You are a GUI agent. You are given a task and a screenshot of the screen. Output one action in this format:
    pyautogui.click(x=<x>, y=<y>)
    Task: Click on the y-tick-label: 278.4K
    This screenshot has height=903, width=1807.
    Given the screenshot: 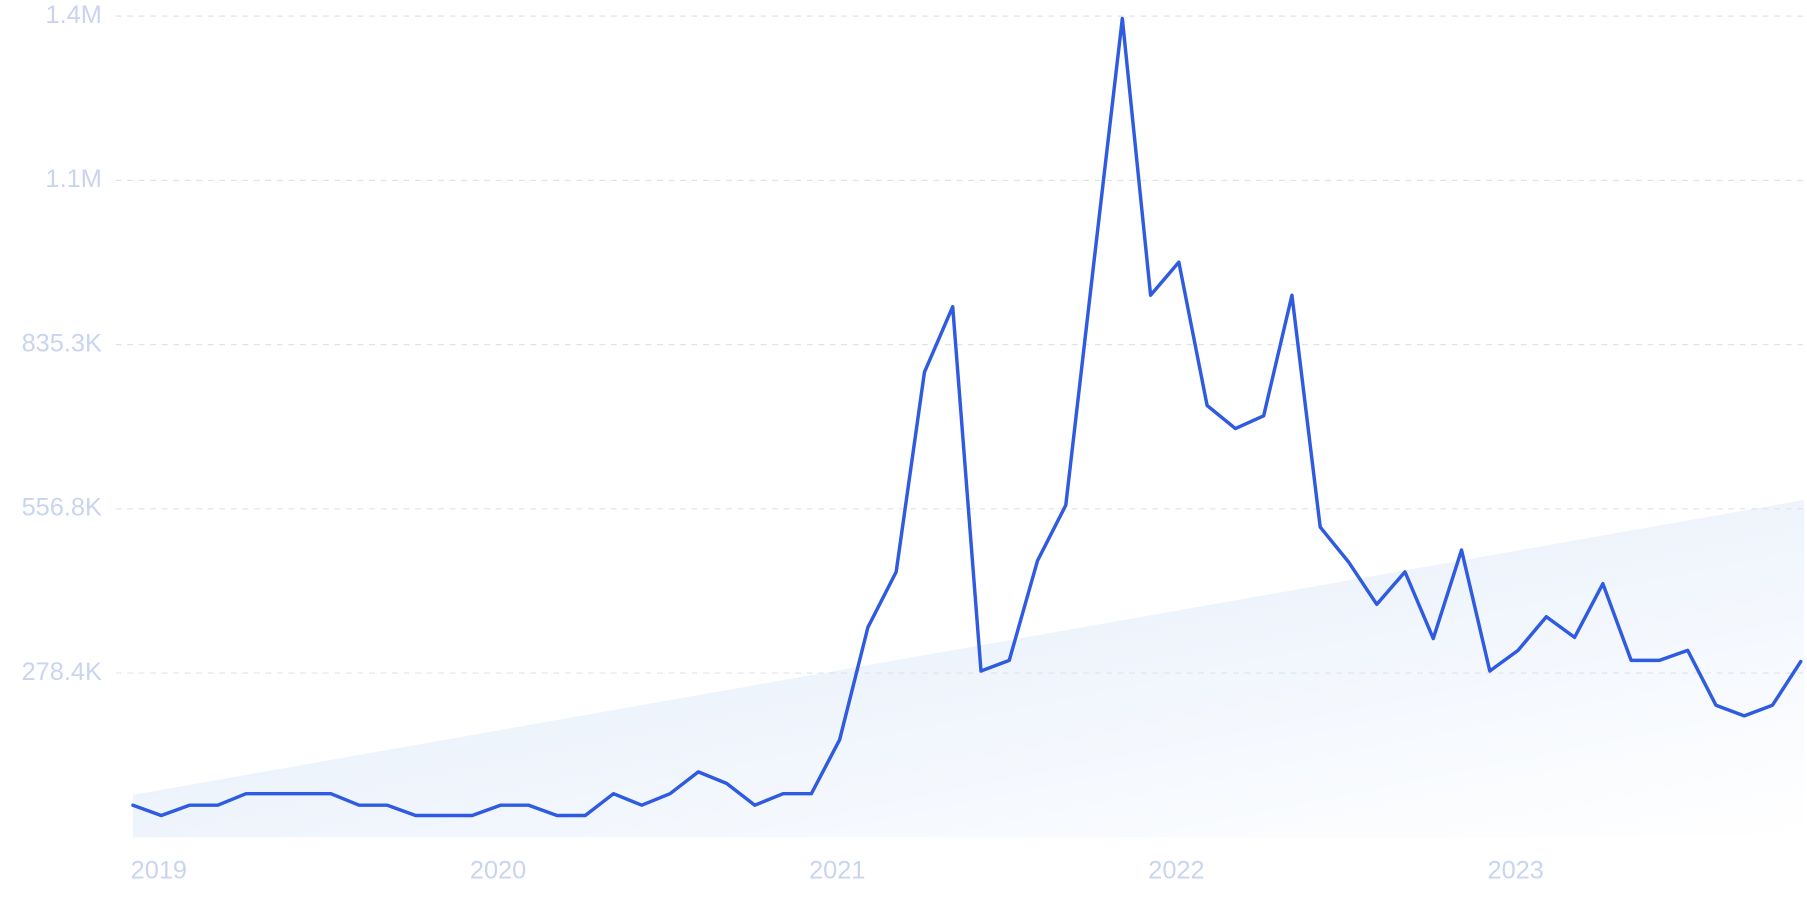 What is the action you would take?
    pyautogui.click(x=62, y=672)
    